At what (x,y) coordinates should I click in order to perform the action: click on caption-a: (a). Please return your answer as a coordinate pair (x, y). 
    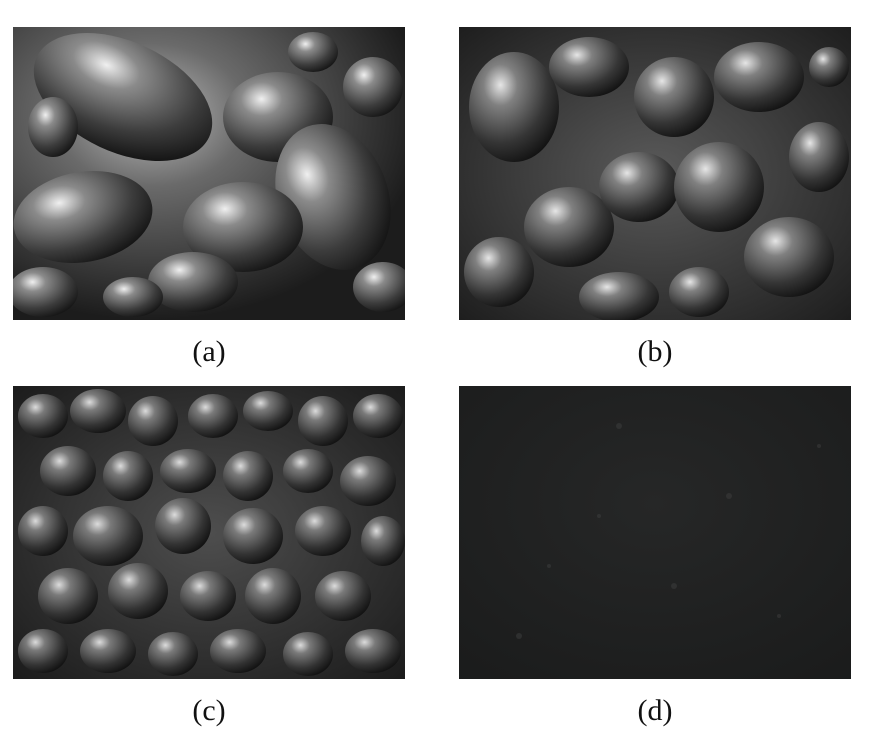
    Looking at the image, I should click on (209, 351).